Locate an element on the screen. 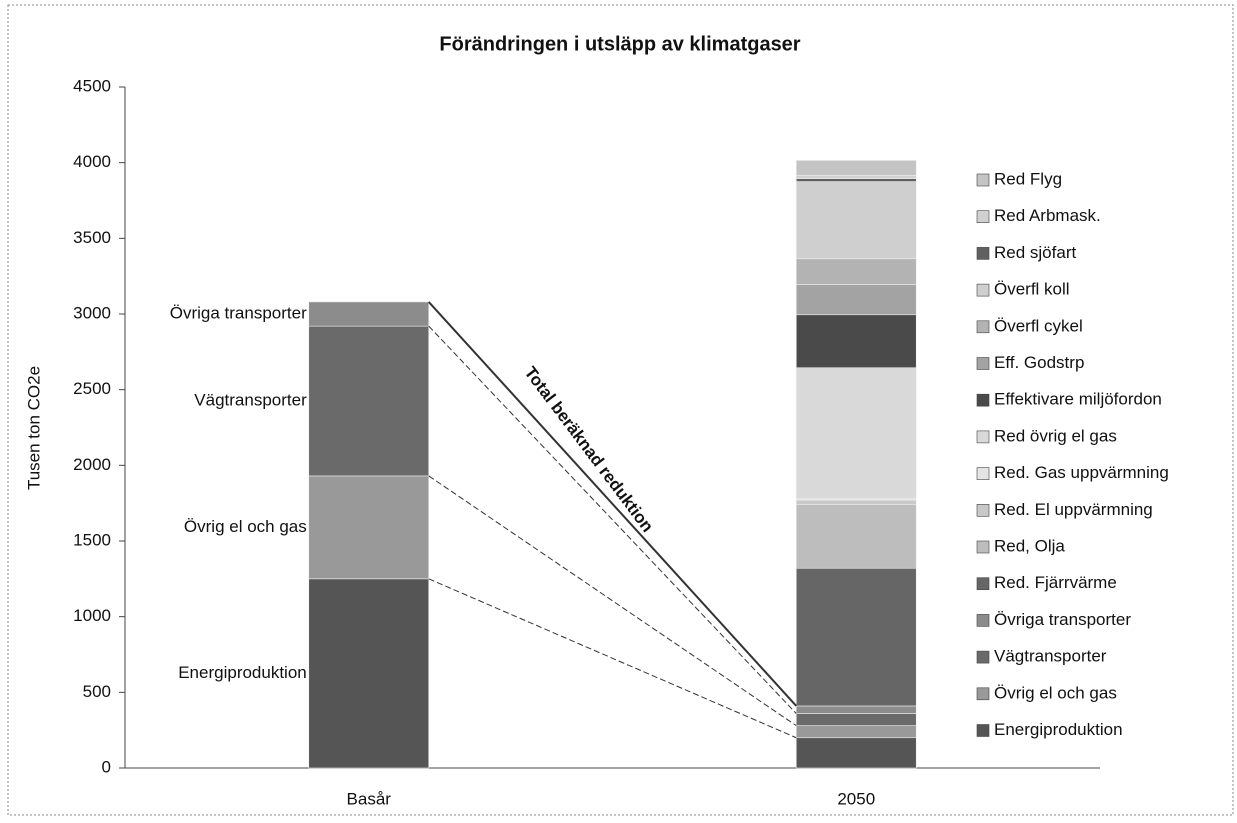 This screenshot has width=1237, height=823. legend-label: Red, Olja is located at coordinates (1029, 545).